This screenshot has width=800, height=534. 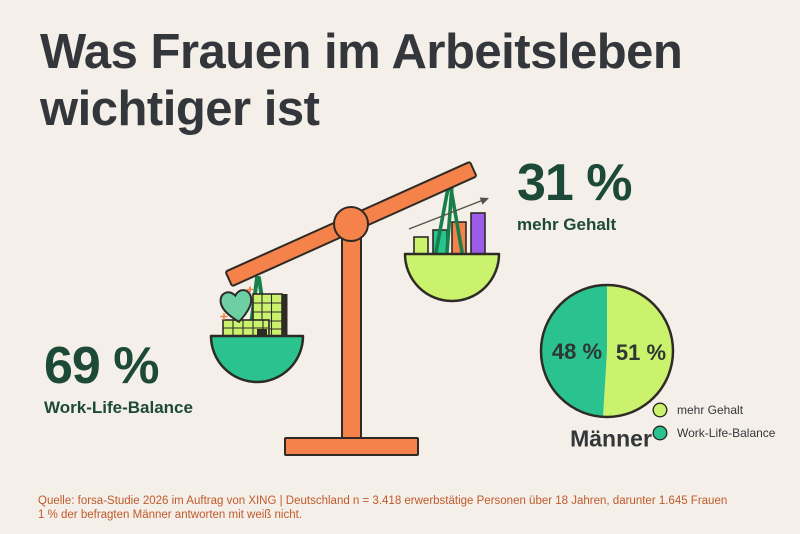 I want to click on men-pie-chart, so click(x=607, y=351).